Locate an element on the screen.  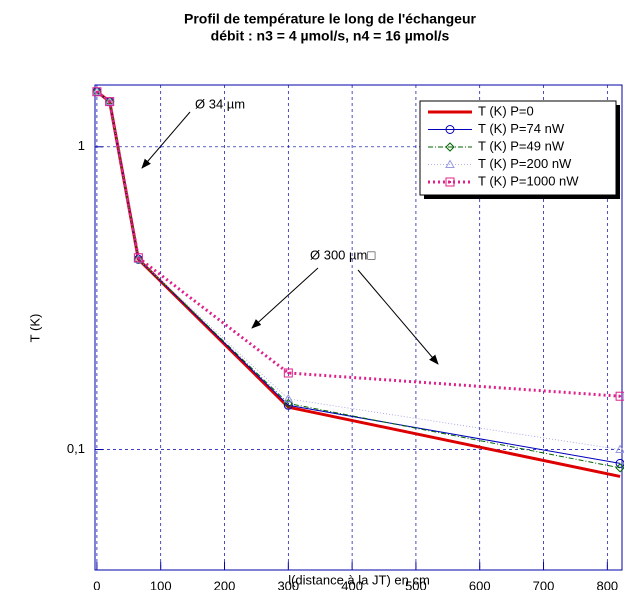
legend-label: T (K) P=0 is located at coordinates (506, 110).